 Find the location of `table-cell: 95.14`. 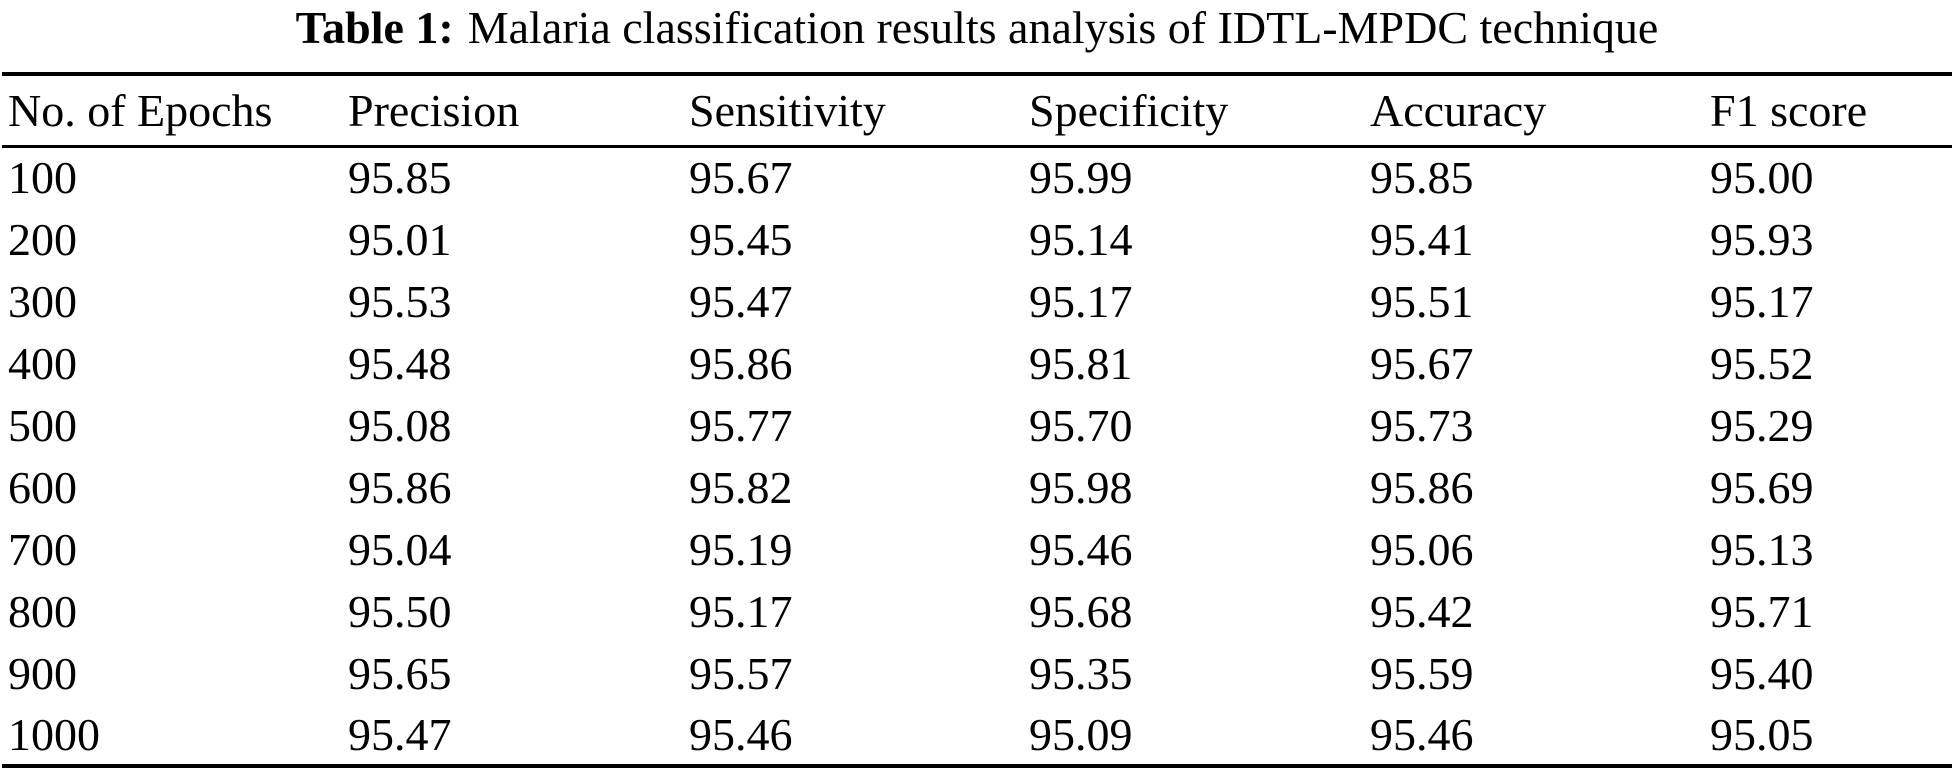

table-cell: 95.14 is located at coordinates (1081, 239).